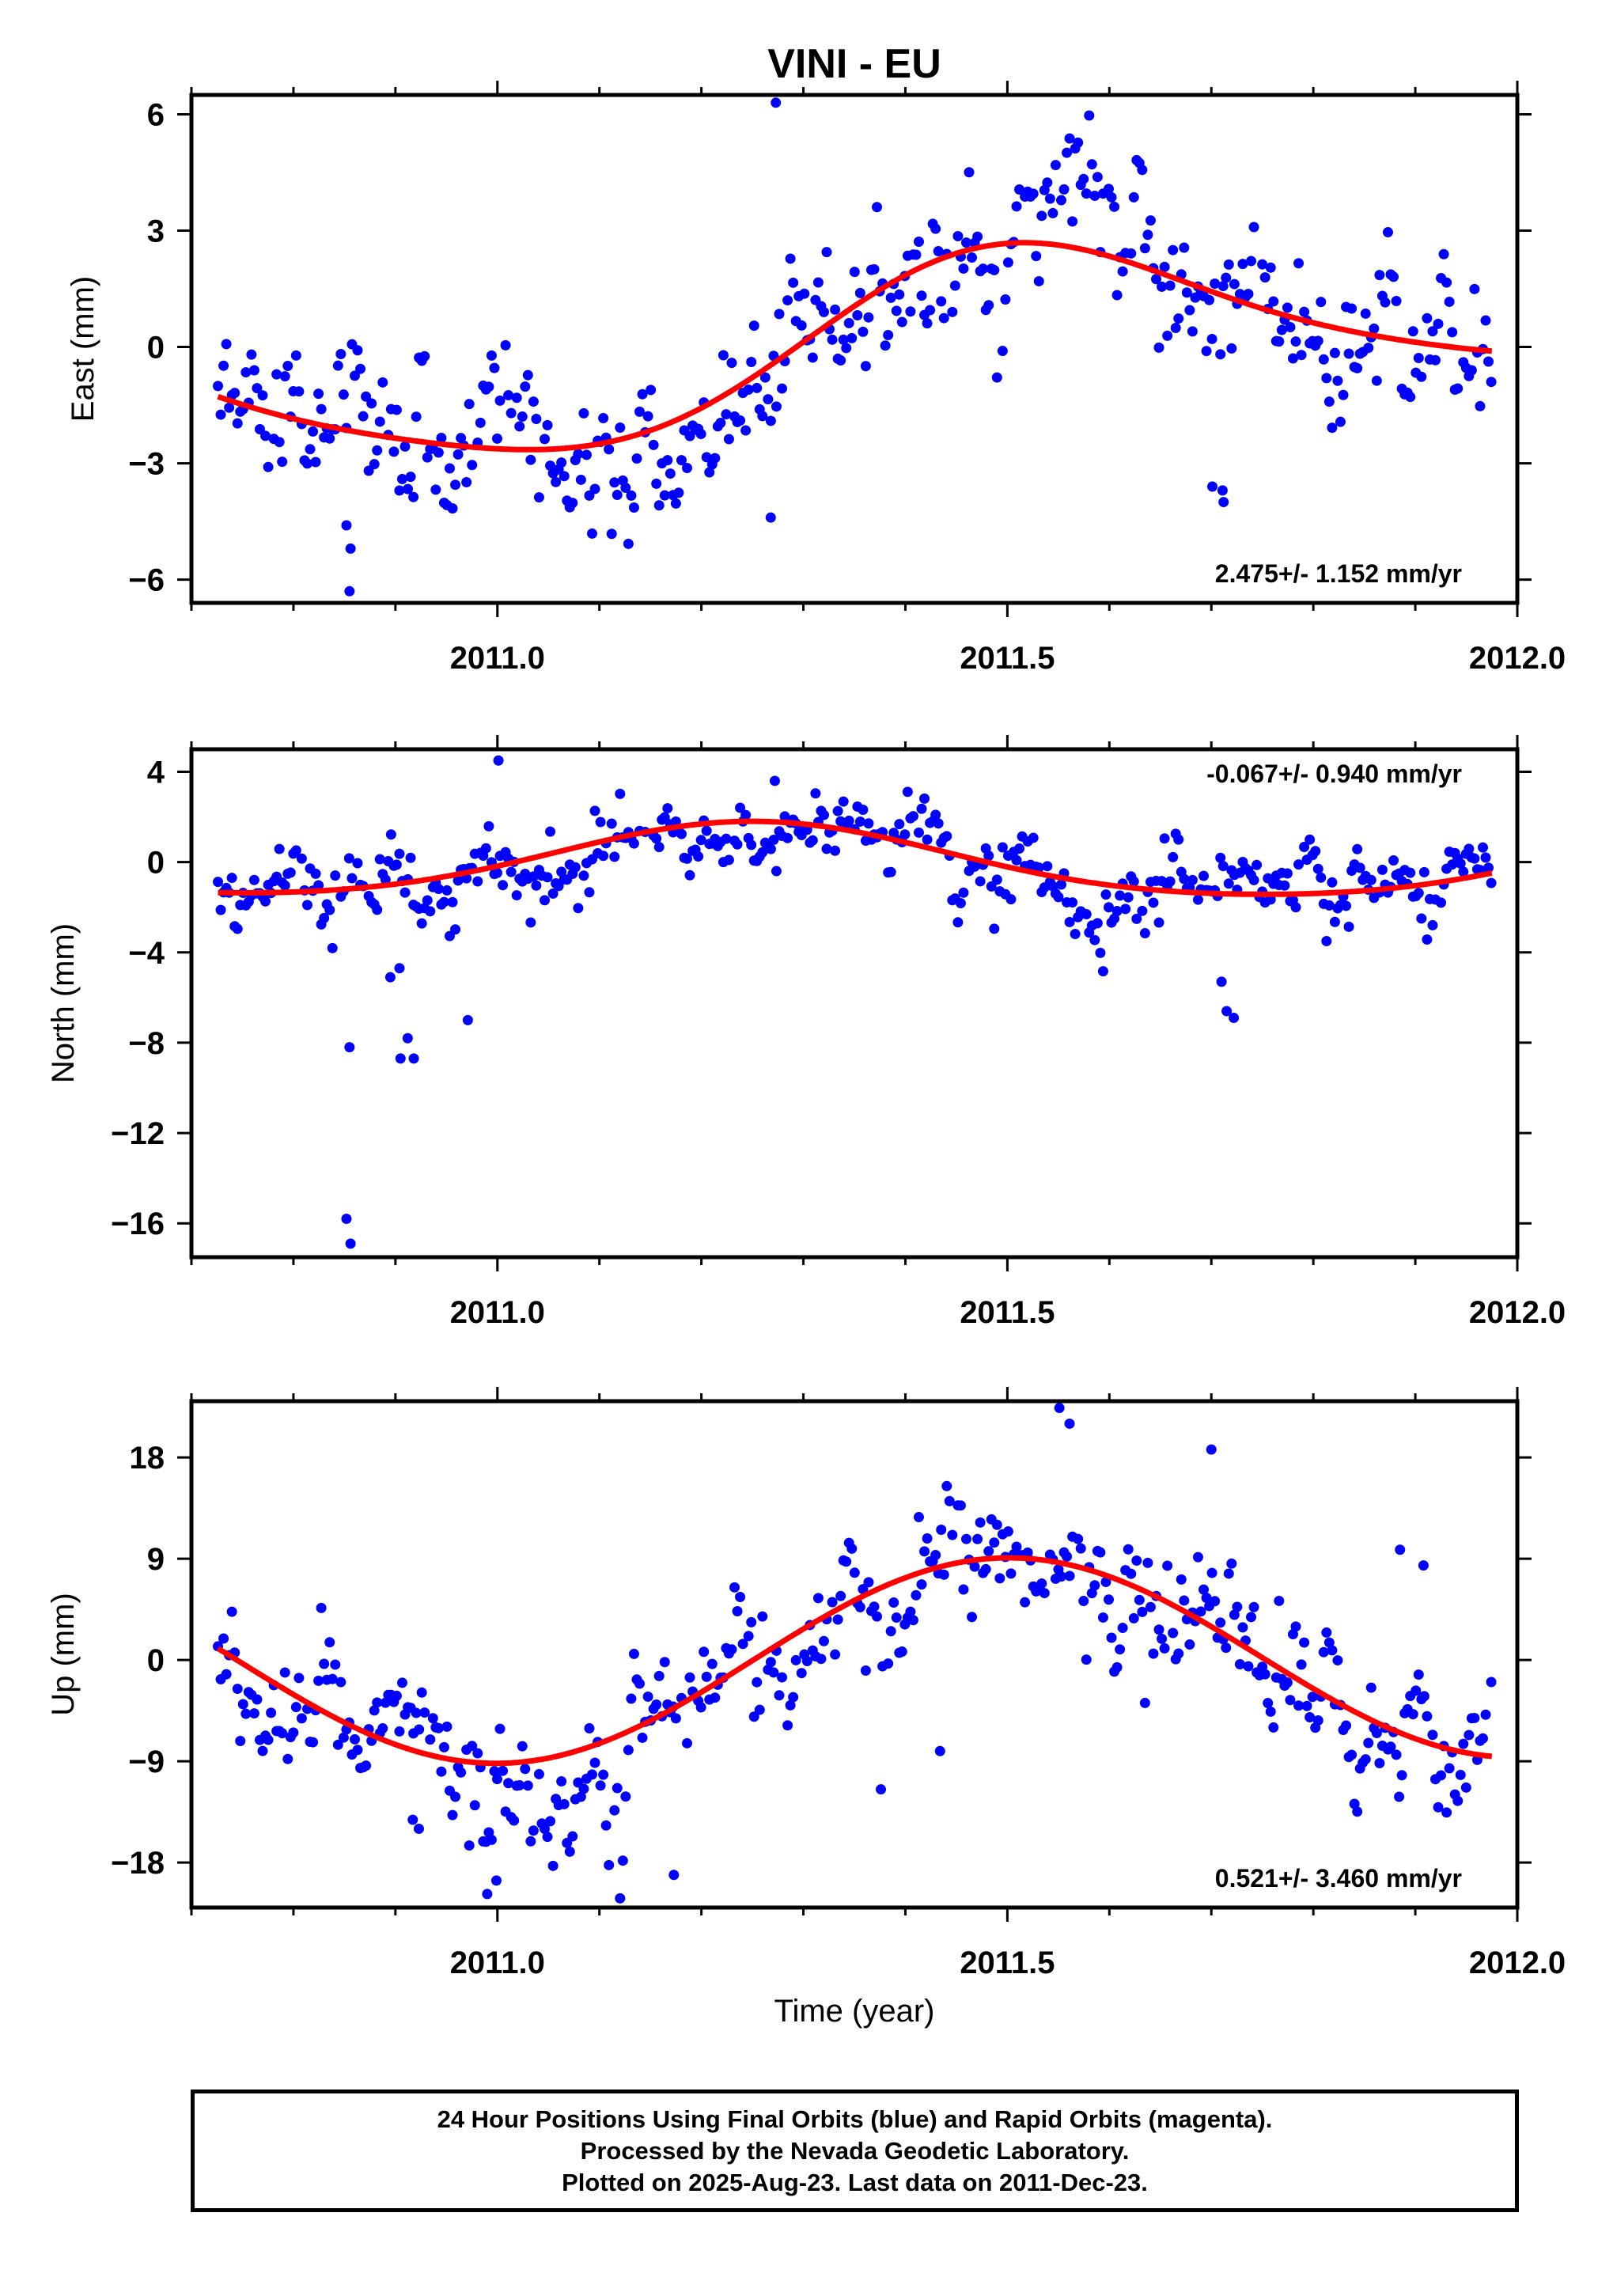  Describe the element at coordinates (138, 1224) in the screenshot. I see `y-tick-label: −16` at that location.